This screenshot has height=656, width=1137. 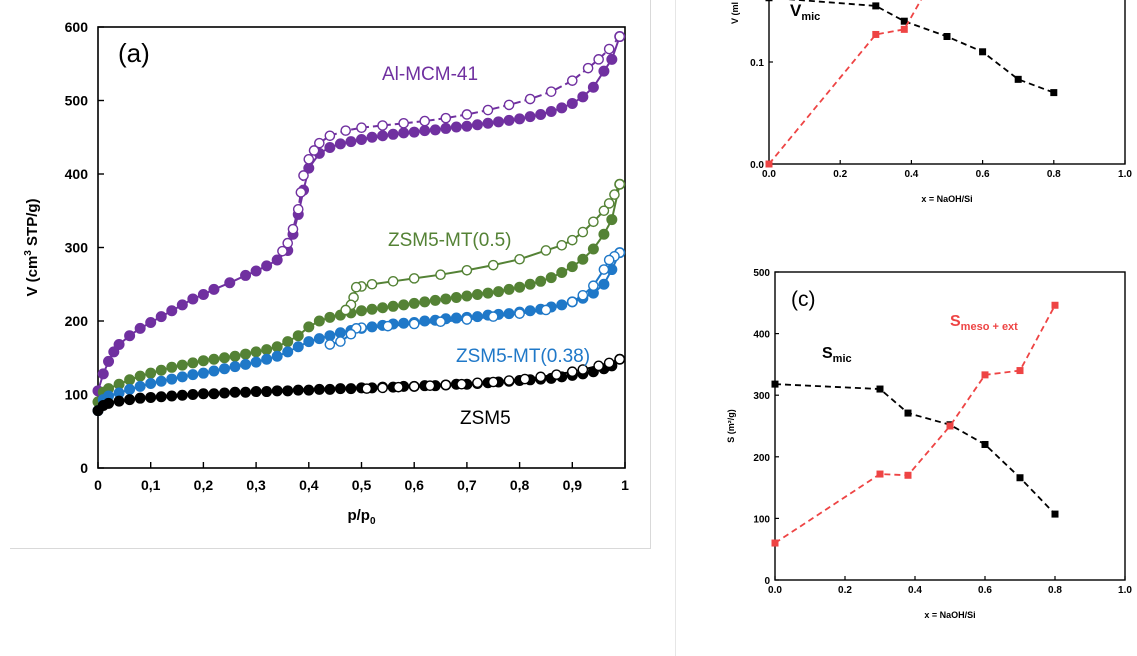 I want to click on x-tick-label: 0.4, so click(x=911, y=174).